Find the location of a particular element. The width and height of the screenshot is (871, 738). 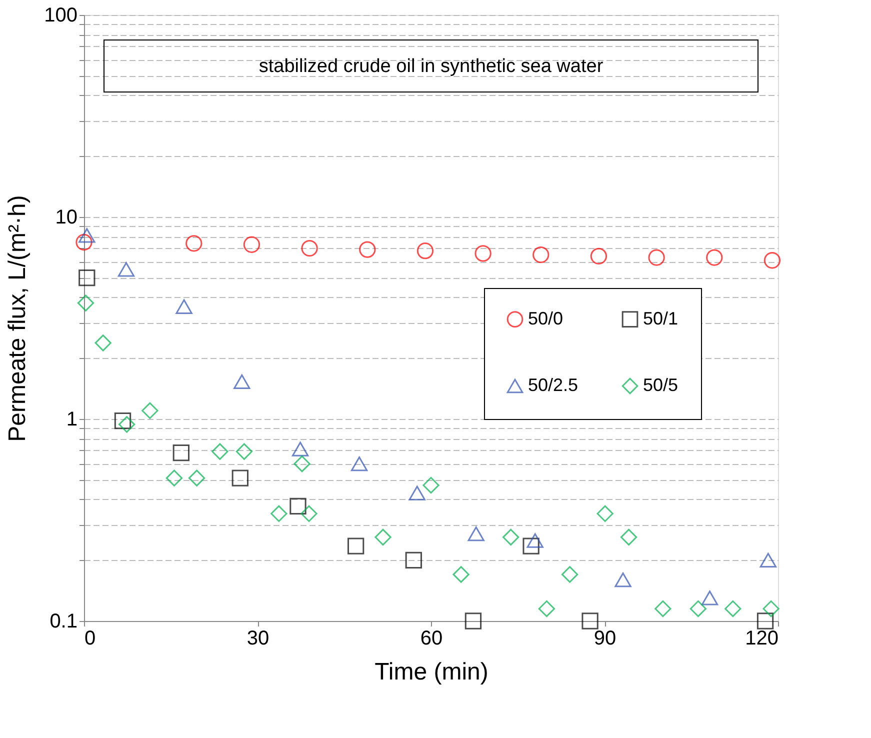

x-tick-label: 120 is located at coordinates (761, 639).